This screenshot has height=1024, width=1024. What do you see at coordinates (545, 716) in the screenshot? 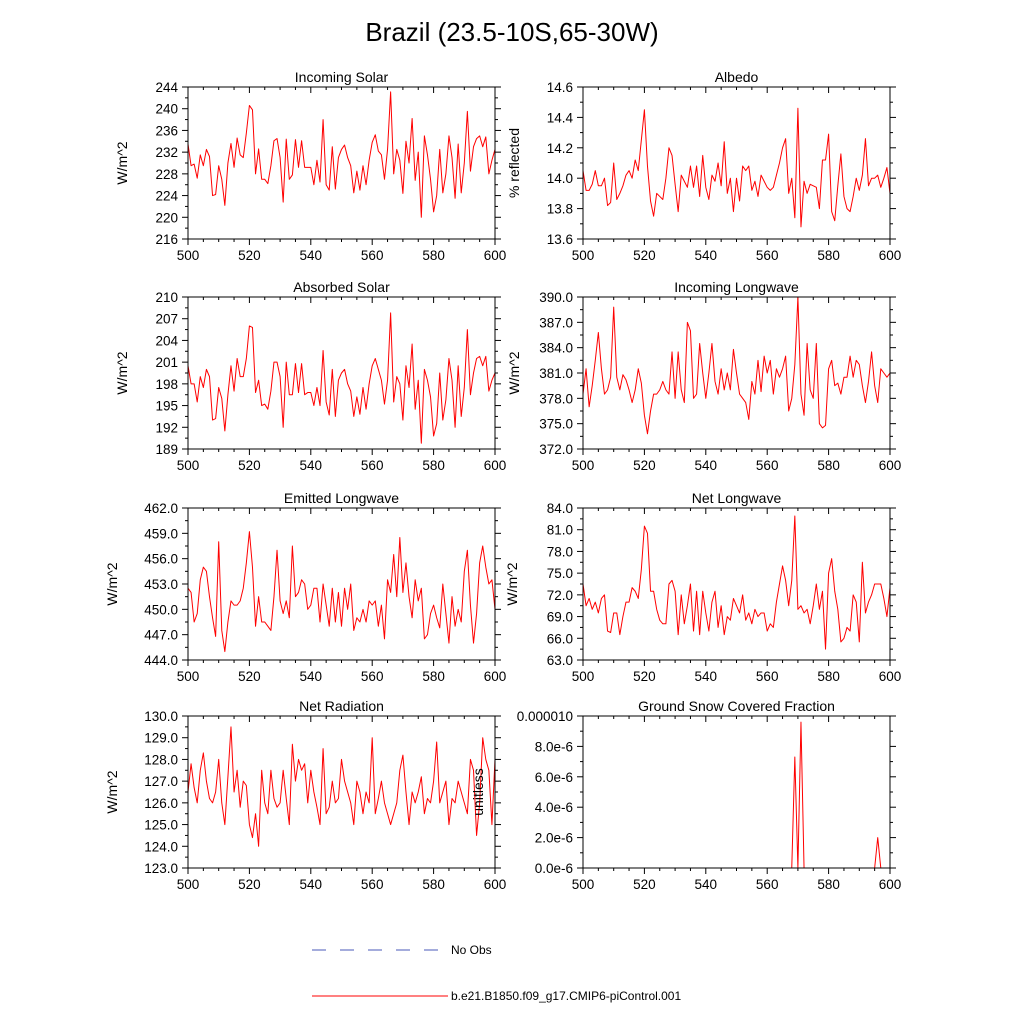
I see `y-tick-label: 0.000010` at bounding box center [545, 716].